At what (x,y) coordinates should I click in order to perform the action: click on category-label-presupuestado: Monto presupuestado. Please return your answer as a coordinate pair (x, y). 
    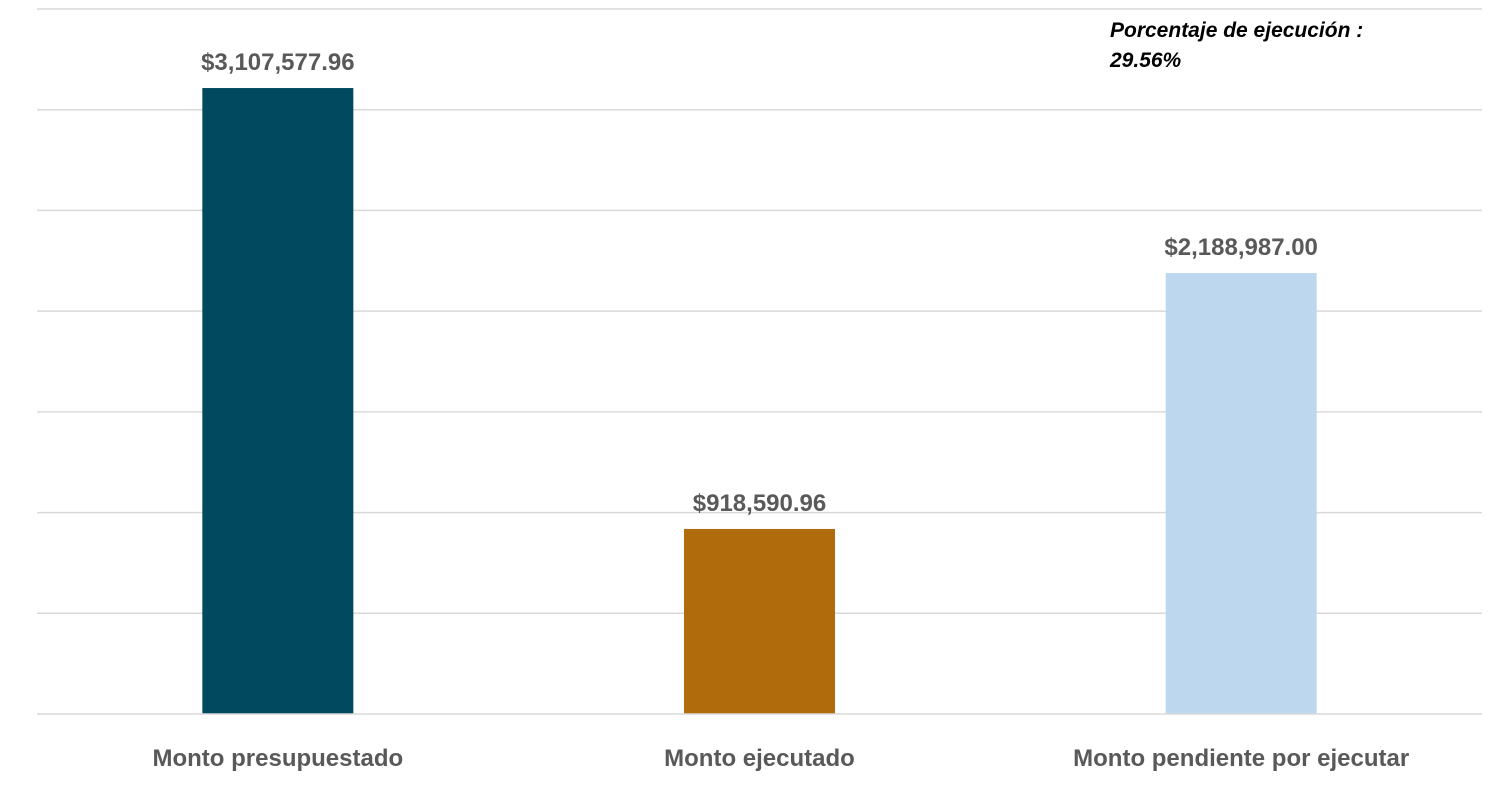
    Looking at the image, I should click on (277, 758).